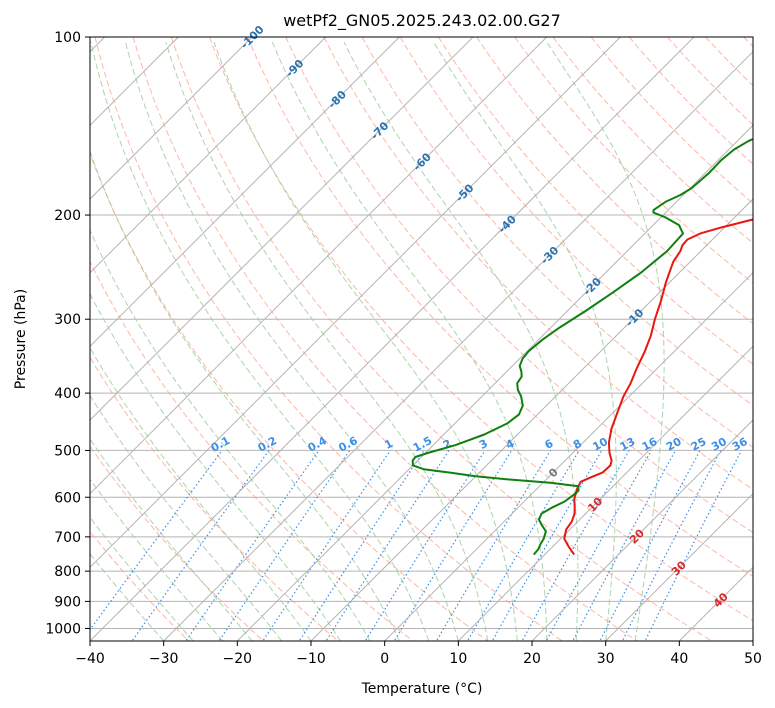  What do you see at coordinates (658, 387) in the screenshot?
I see `temperature-line` at bounding box center [658, 387].